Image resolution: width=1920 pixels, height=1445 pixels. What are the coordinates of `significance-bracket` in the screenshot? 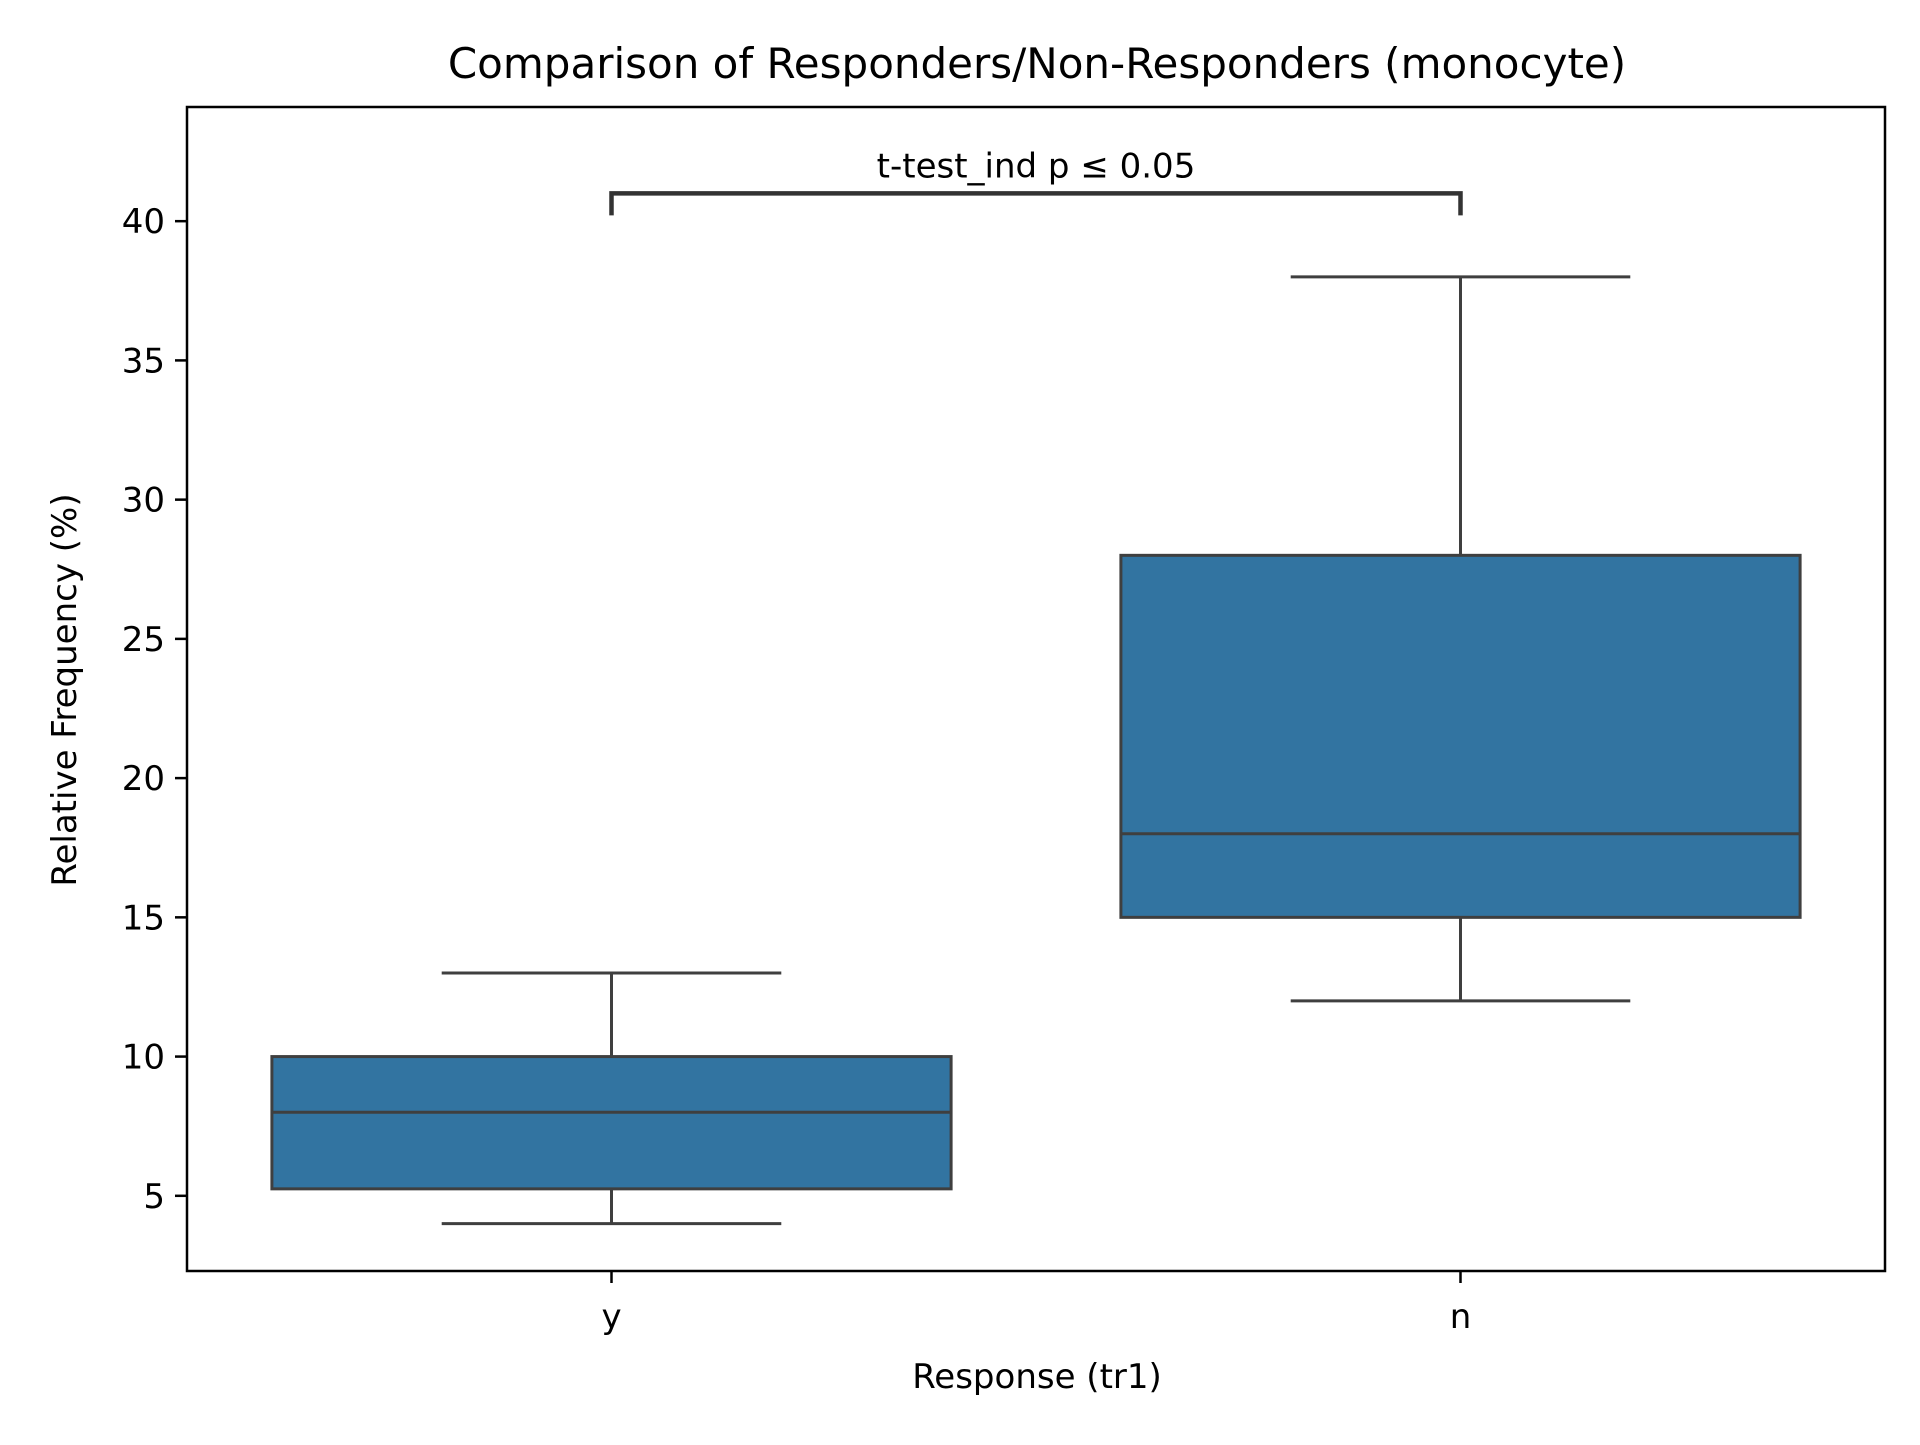 It's located at (1036, 203).